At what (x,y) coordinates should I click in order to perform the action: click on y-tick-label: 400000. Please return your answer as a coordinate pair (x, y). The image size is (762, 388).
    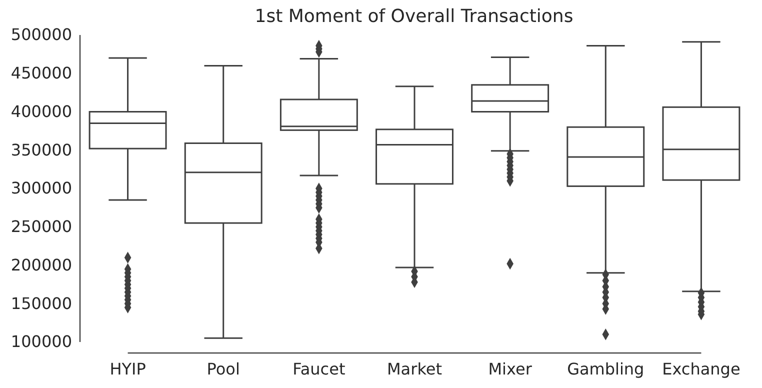
    Looking at the image, I should click on (41, 111).